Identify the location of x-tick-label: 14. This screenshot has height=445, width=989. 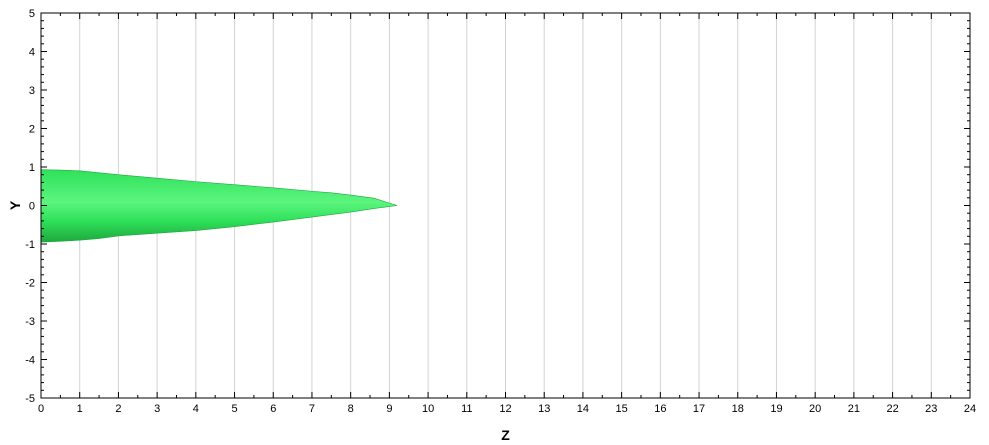
(583, 409).